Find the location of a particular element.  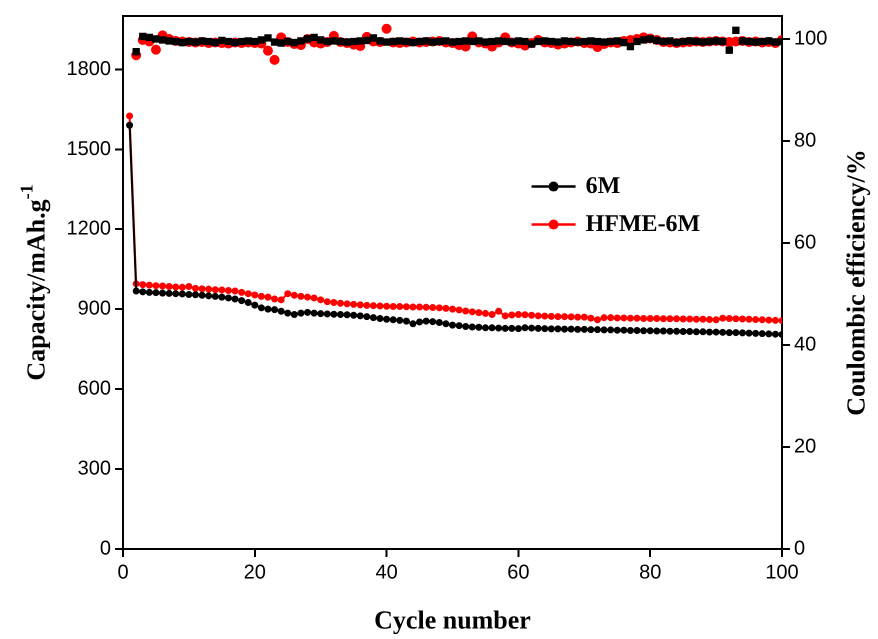

y-tick-label: 1500 is located at coordinates (88, 149).